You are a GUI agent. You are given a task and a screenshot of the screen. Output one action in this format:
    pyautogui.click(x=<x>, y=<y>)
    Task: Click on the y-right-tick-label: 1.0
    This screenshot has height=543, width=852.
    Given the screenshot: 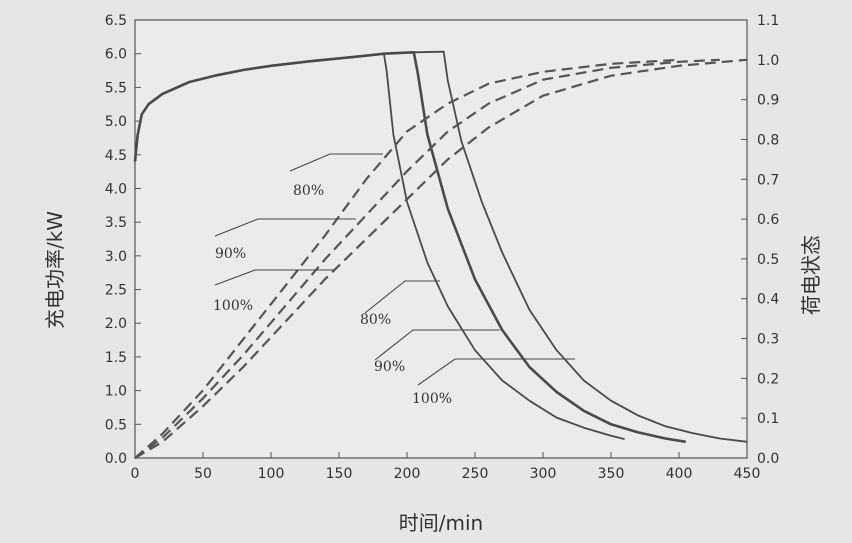 What is the action you would take?
    pyautogui.click(x=768, y=61)
    